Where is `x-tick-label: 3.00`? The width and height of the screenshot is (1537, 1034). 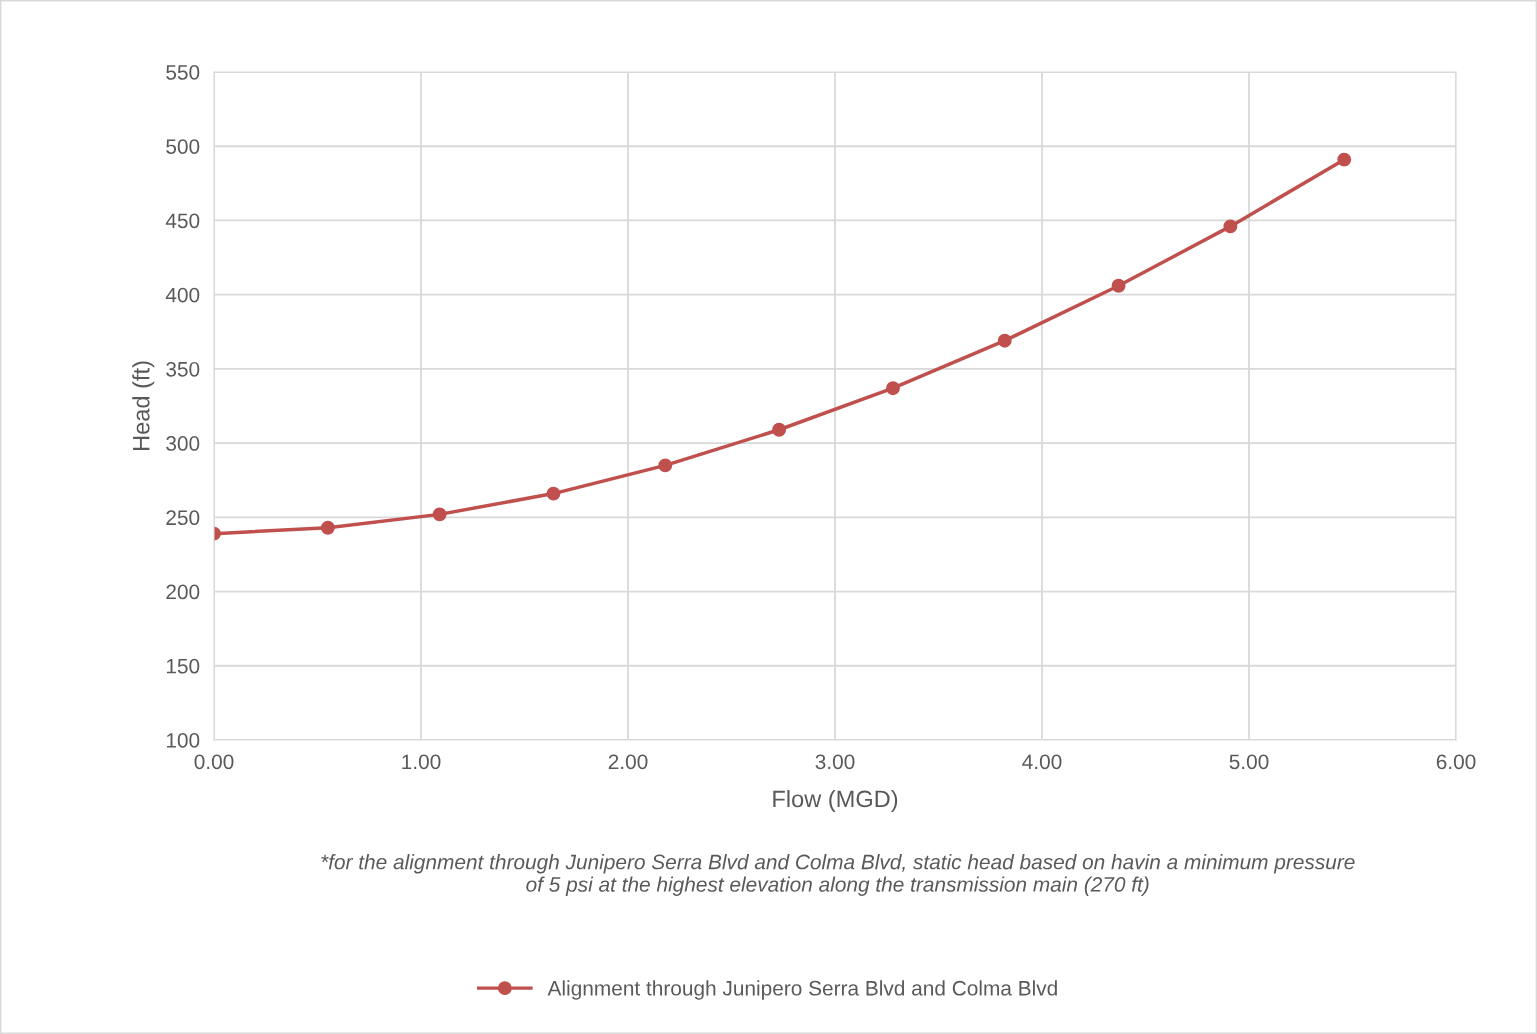
x-tick-label: 3.00 is located at coordinates (835, 762).